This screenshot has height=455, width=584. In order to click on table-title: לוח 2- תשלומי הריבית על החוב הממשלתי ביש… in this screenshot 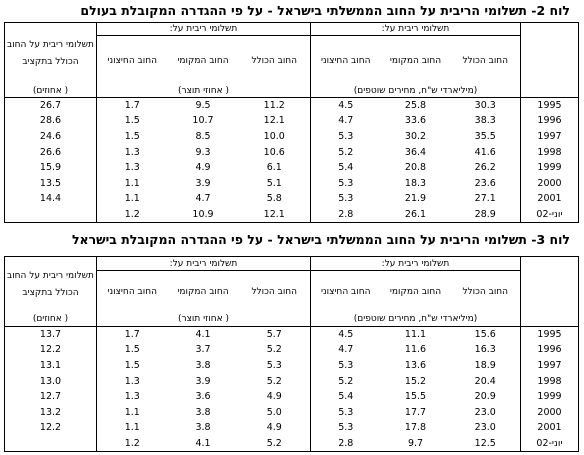, I will do `click(325, 10)`.